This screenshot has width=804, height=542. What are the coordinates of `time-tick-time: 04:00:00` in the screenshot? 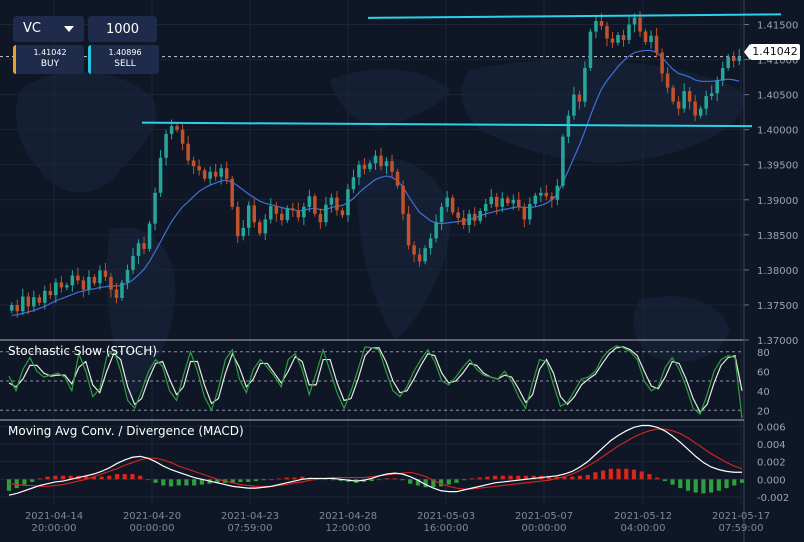 It's located at (643, 528).